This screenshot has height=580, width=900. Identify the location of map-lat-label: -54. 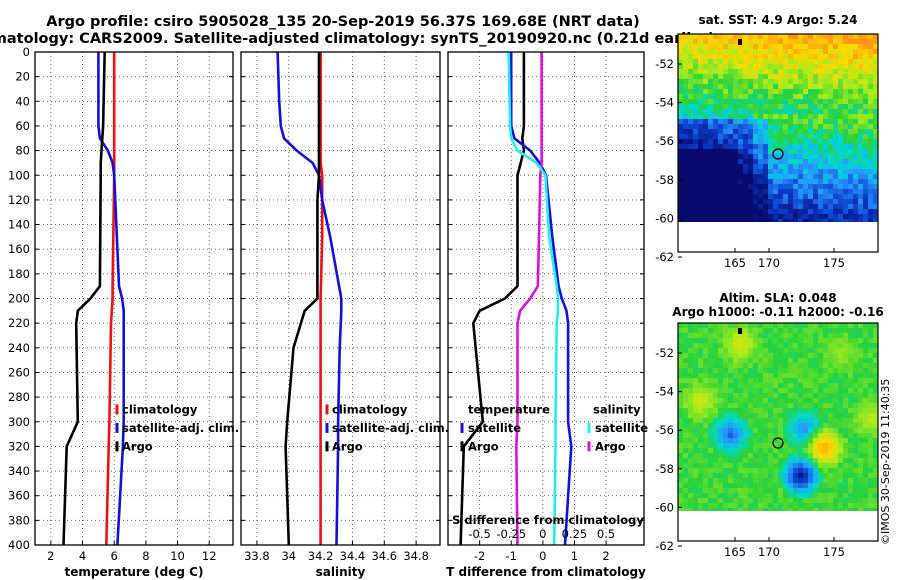
(664, 103).